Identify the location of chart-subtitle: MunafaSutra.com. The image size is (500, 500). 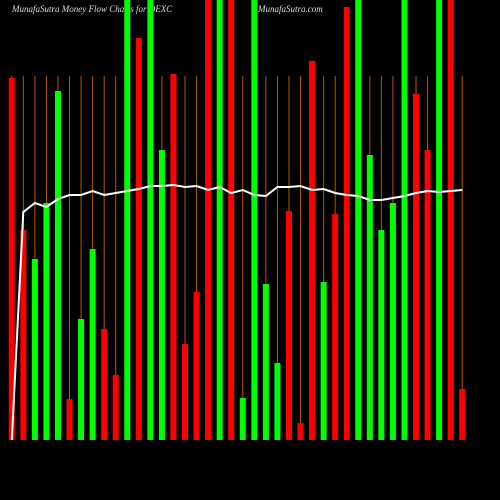
(290, 9).